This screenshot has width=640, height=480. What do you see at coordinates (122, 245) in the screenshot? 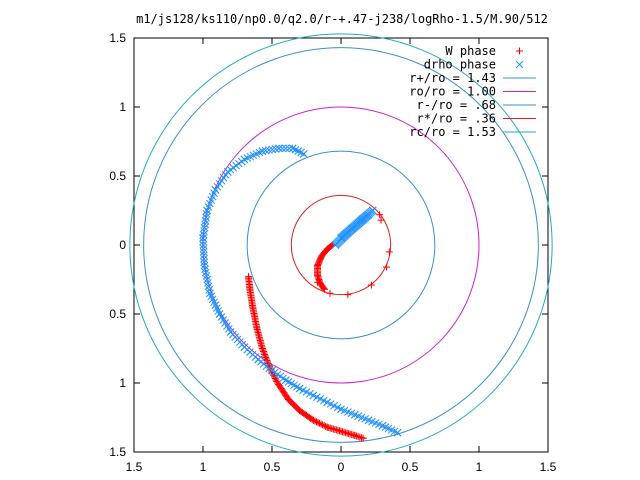
I see `y-tick-label: 0` at bounding box center [122, 245].